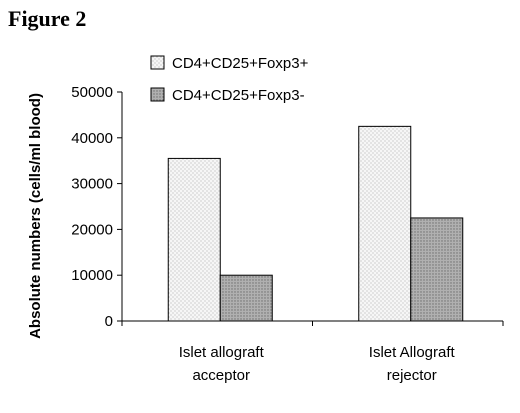  I want to click on category-label: Islet allograft, so click(222, 352).